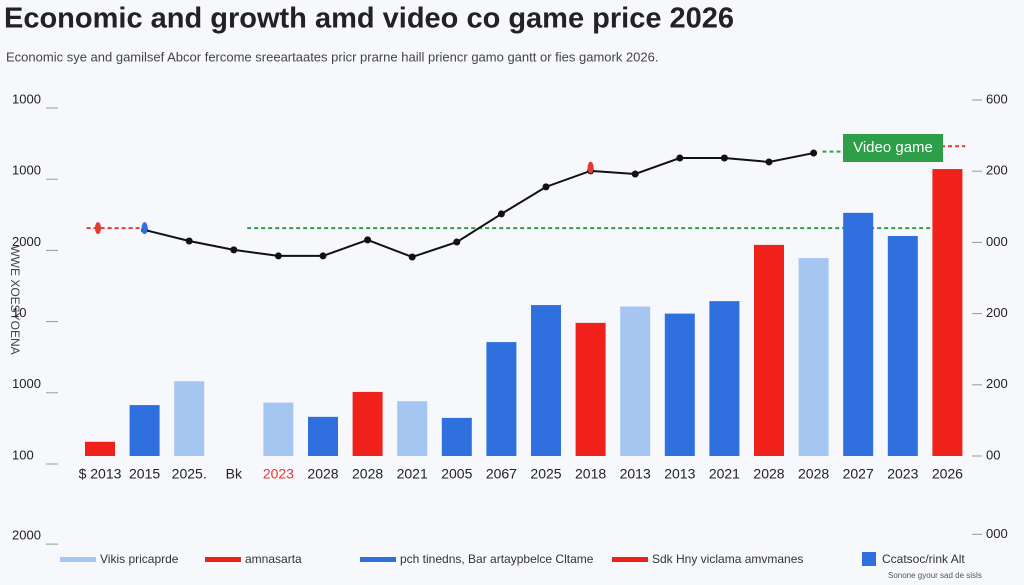 The width and height of the screenshot is (1024, 585). What do you see at coordinates (590, 474) in the screenshot?
I see `x-tick-label: 2018` at bounding box center [590, 474].